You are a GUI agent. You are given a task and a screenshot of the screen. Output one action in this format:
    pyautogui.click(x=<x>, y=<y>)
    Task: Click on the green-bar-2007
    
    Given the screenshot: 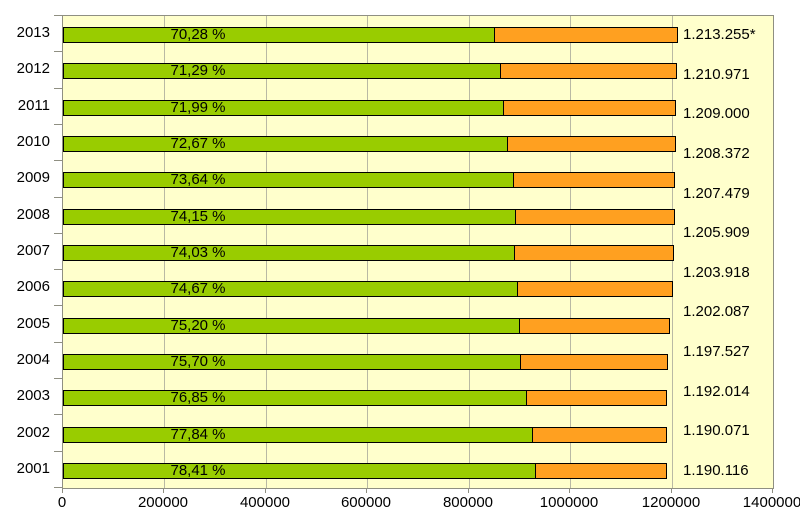 What is the action you would take?
    pyautogui.click(x=289, y=253)
    